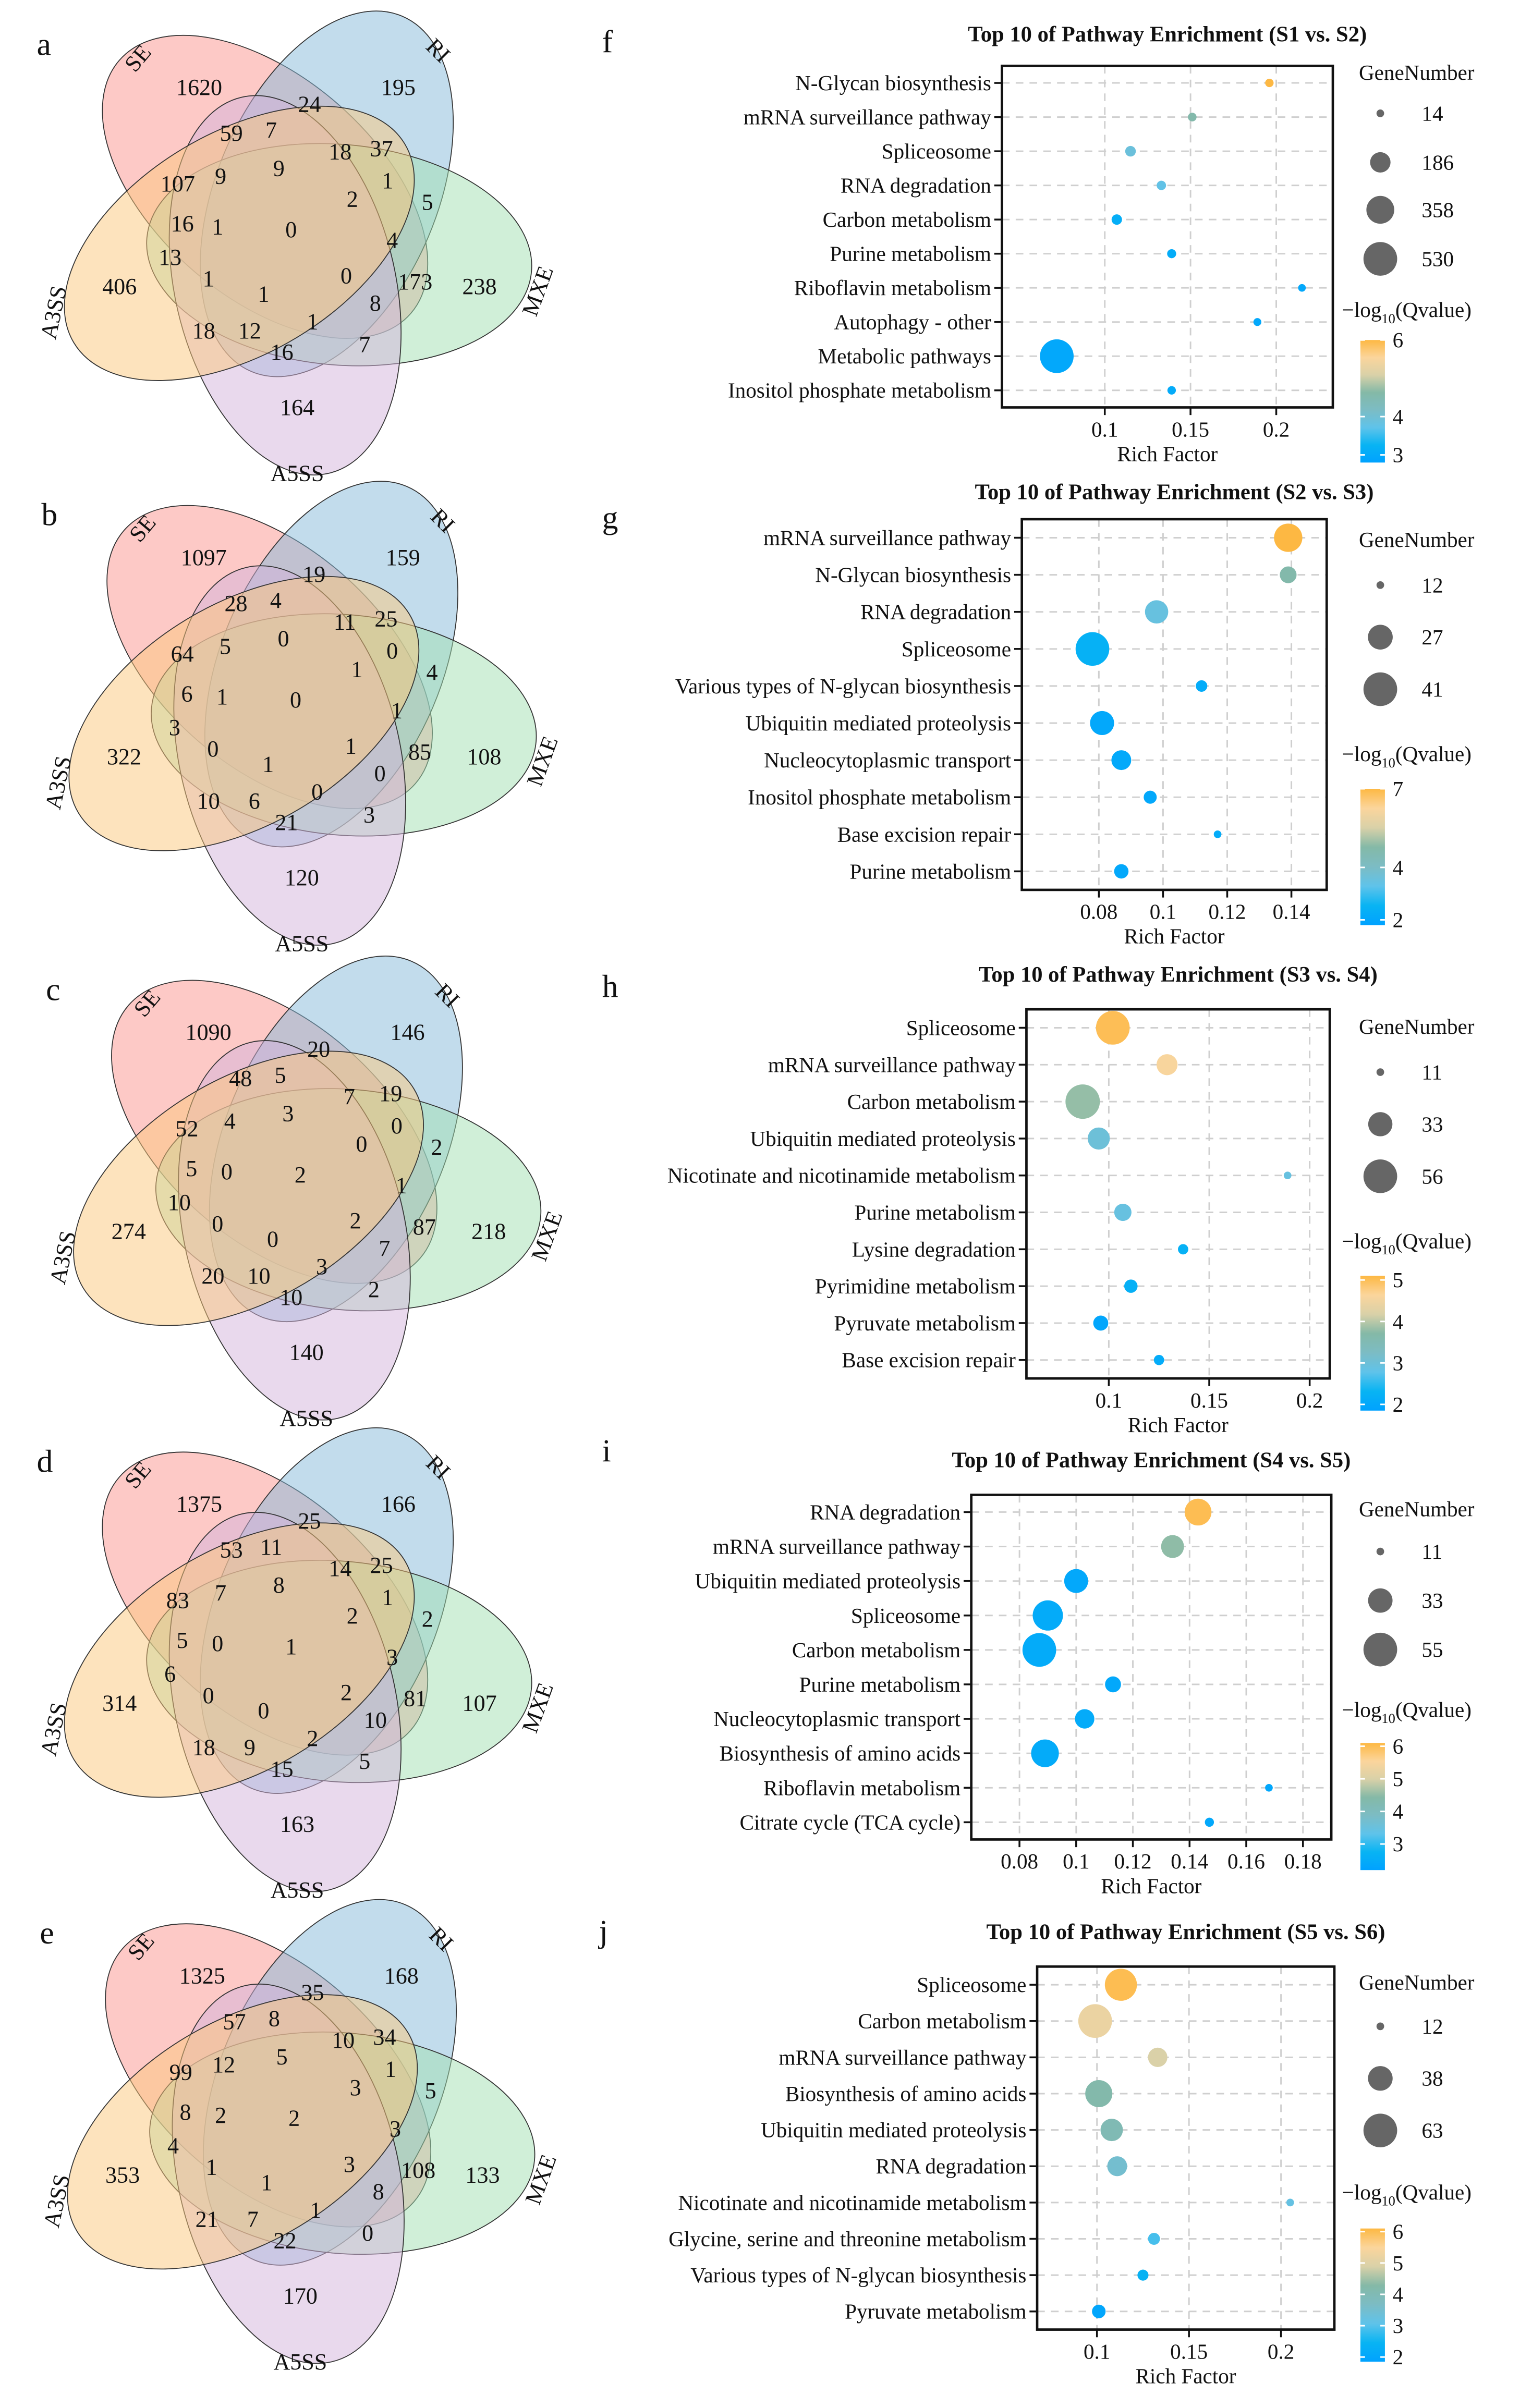 This screenshot has width=1532, height=2408. I want to click on venn-region-count: 108, so click(418, 2170).